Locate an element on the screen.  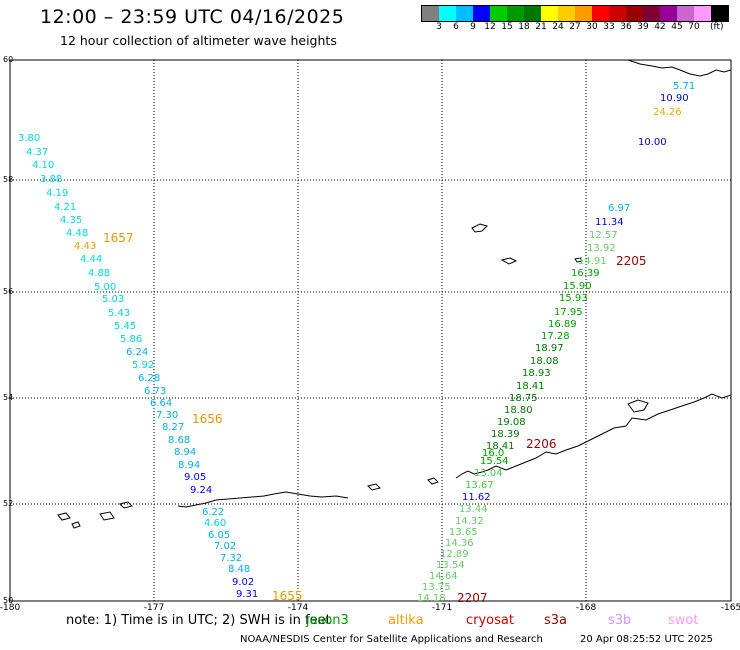
longitude-label: -174 is located at coordinates (298, 608).